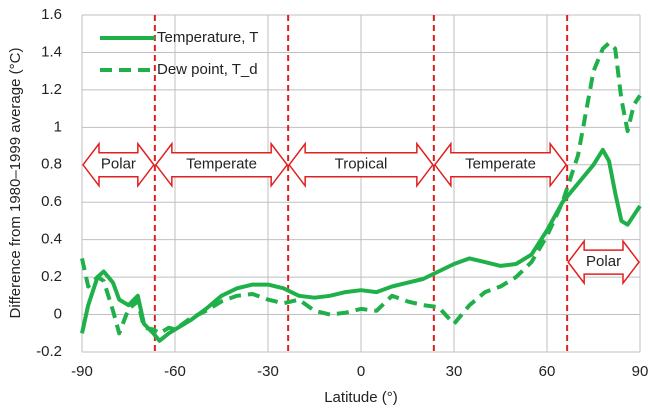  I want to click on region-label: Tropical, so click(361, 164).